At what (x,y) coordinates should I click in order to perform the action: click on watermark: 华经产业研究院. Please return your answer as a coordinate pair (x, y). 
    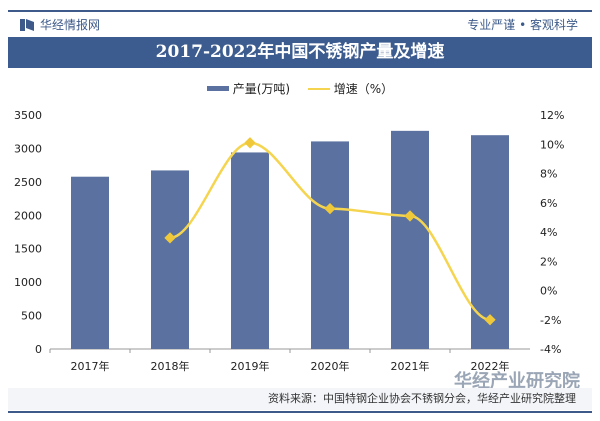
    Looking at the image, I should click on (517, 381).